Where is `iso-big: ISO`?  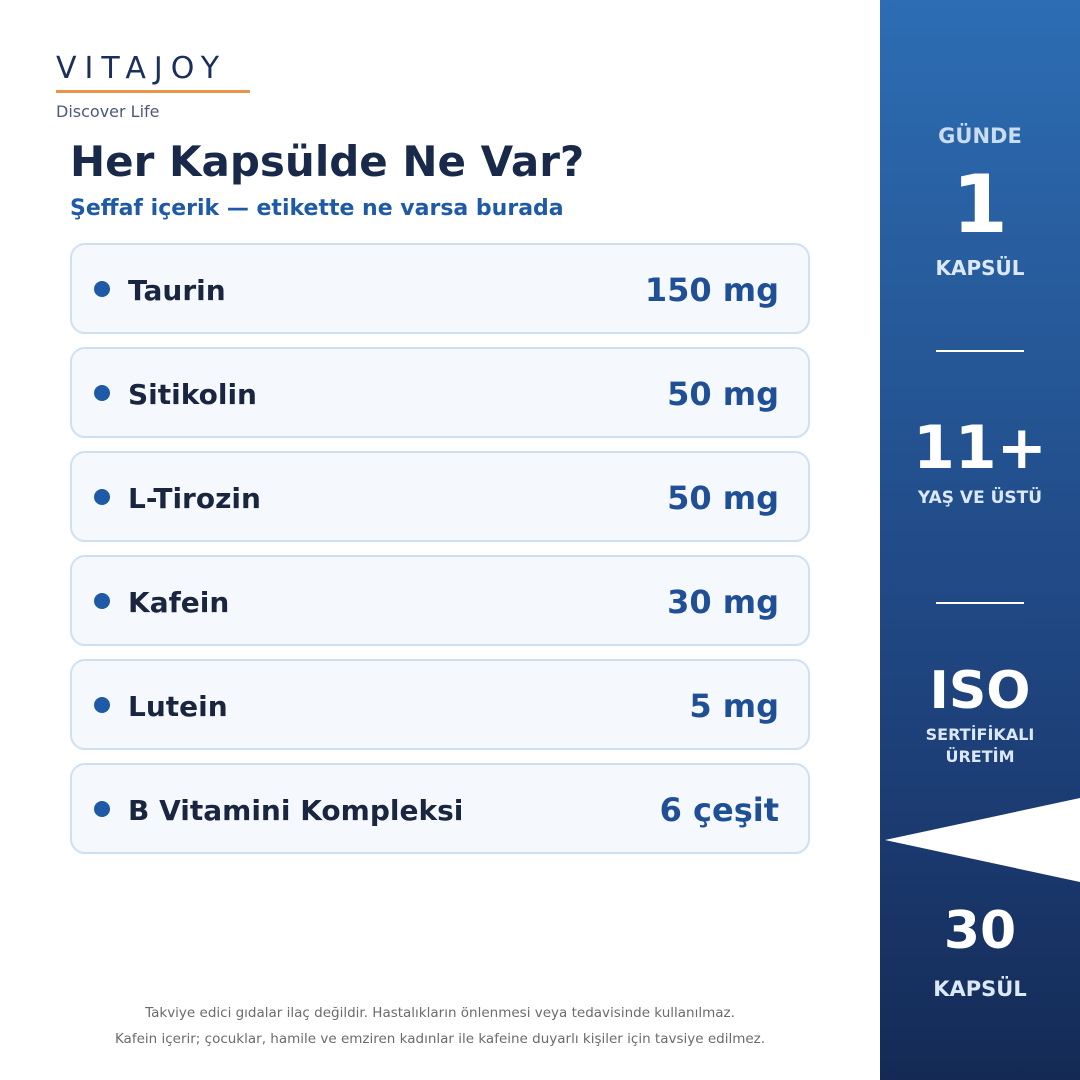 iso-big: ISO is located at coordinates (979, 691).